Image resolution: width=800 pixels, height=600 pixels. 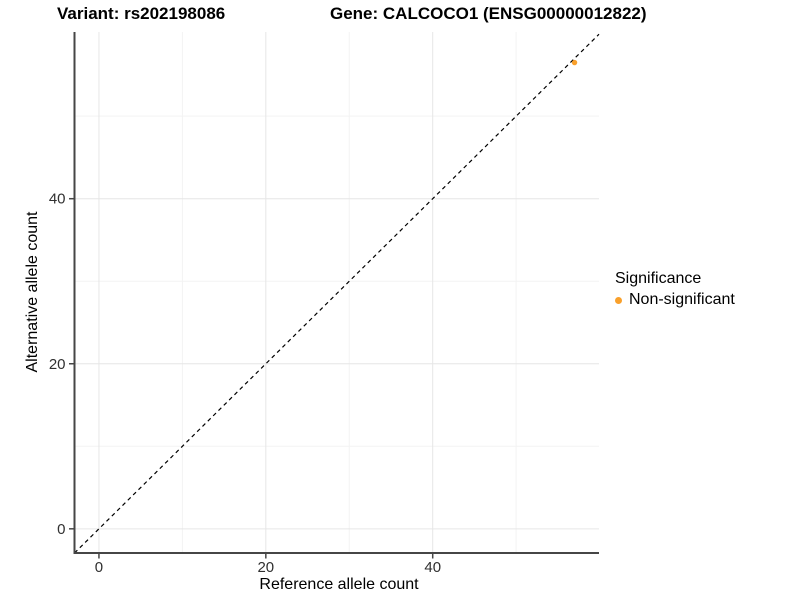 What do you see at coordinates (682, 299) in the screenshot?
I see `legend-item-label: Non-significant` at bounding box center [682, 299].